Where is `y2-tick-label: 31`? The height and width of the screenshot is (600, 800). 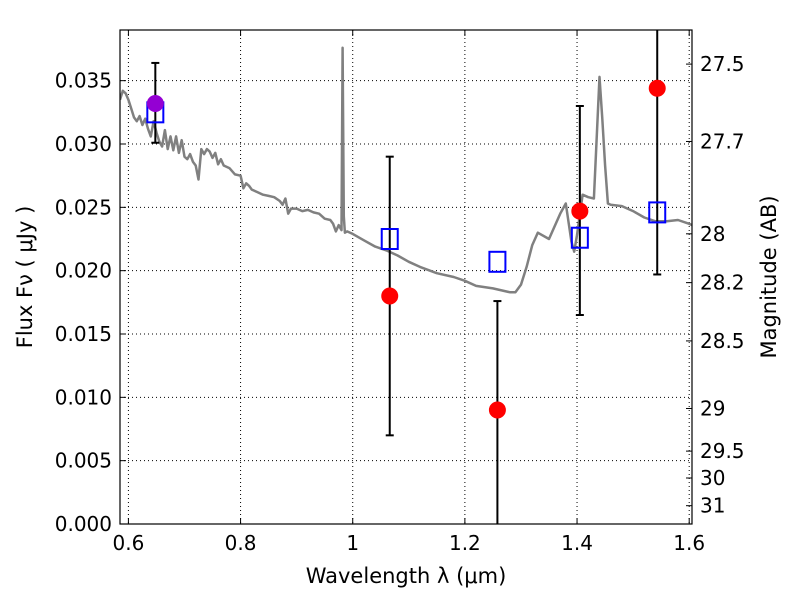
y2-tick-label: 31 is located at coordinates (712, 506).